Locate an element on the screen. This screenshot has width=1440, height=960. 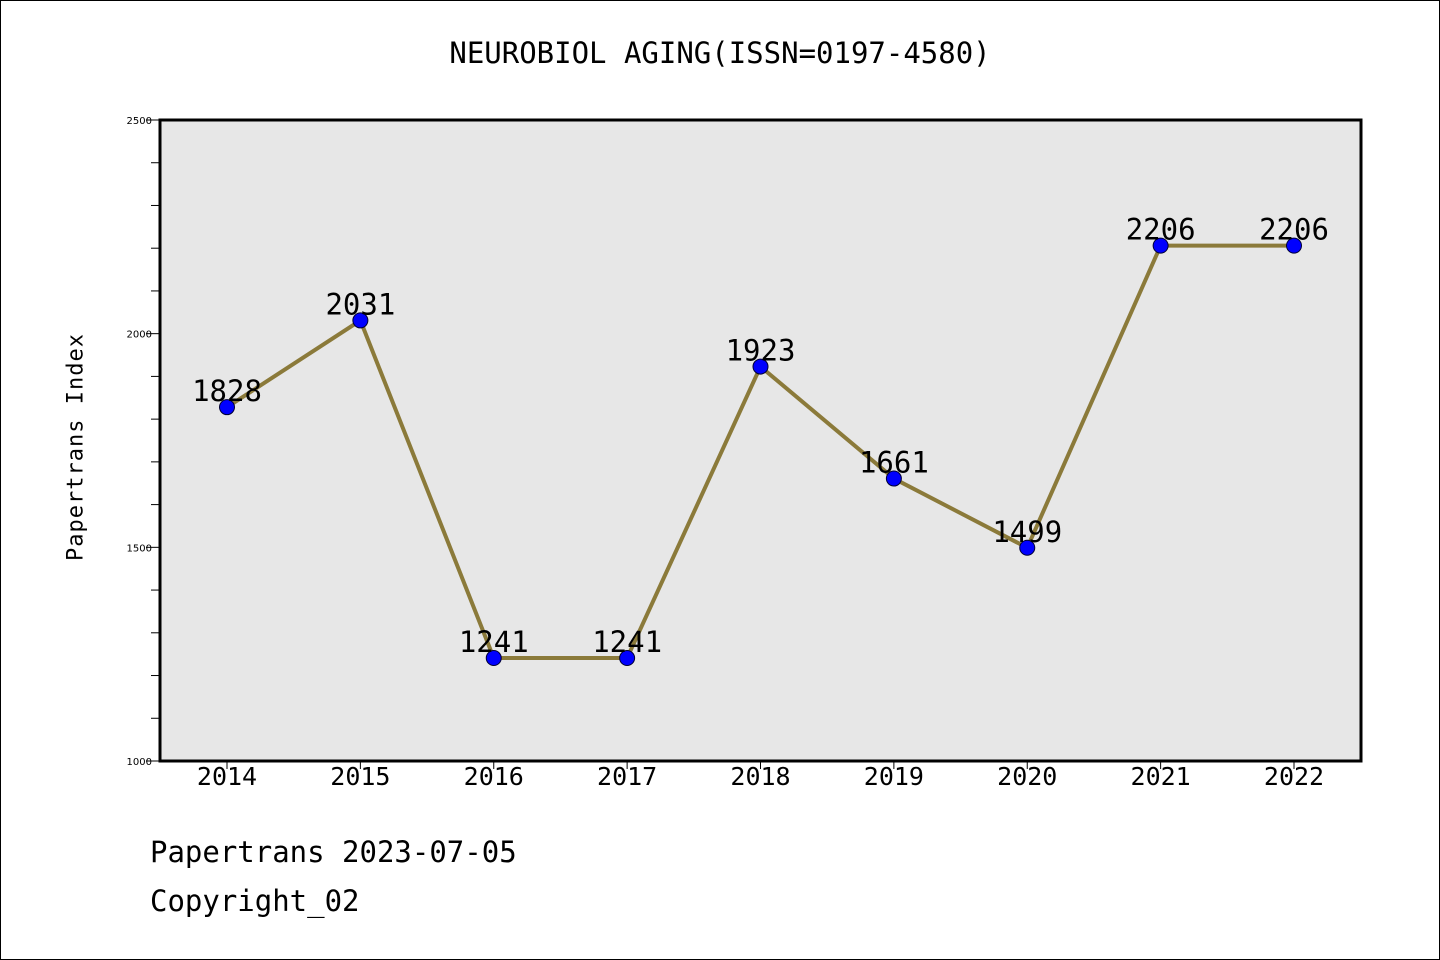
x-tick-label: 2019 is located at coordinates (894, 776).